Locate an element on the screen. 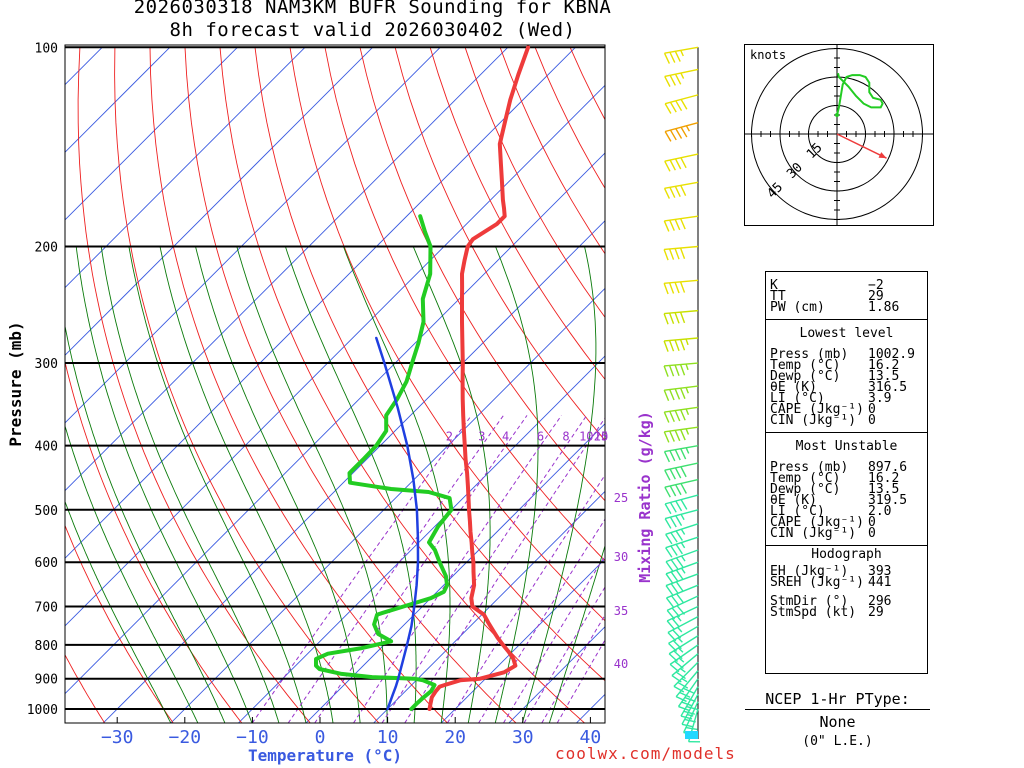  pressure-tick-label: 900 is located at coordinates (46, 680).